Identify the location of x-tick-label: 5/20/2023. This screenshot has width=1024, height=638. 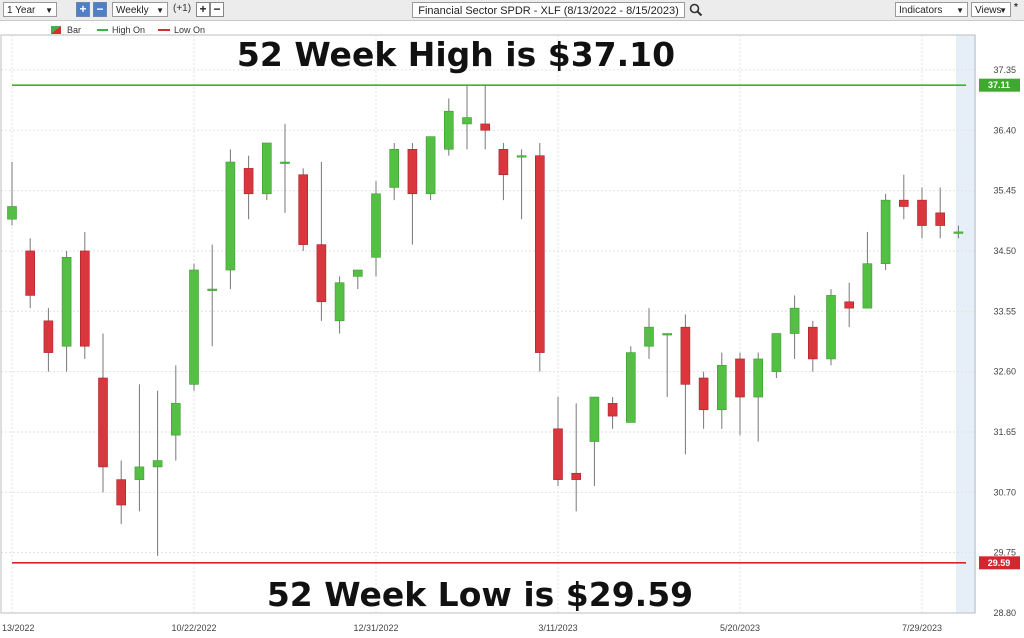
(740, 628).